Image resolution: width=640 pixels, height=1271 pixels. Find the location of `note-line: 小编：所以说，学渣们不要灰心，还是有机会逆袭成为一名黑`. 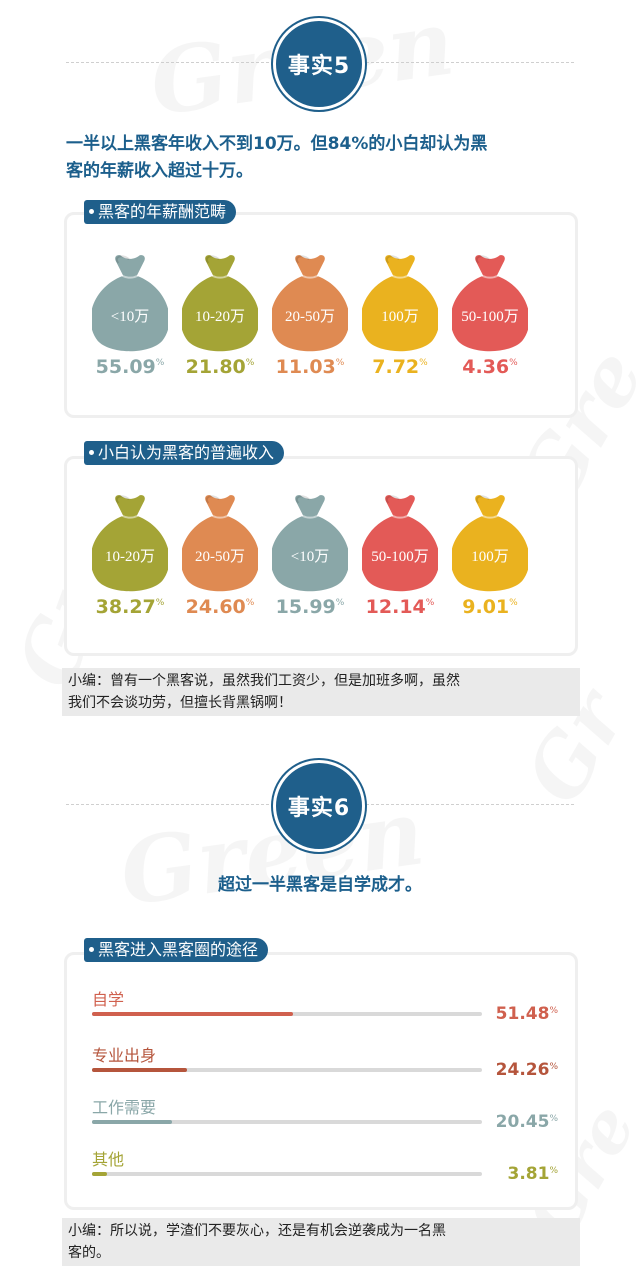

note-line: 小编：所以说，学渣们不要灰心，还是有机会逆袭成为一名黑 is located at coordinates (257, 1231).